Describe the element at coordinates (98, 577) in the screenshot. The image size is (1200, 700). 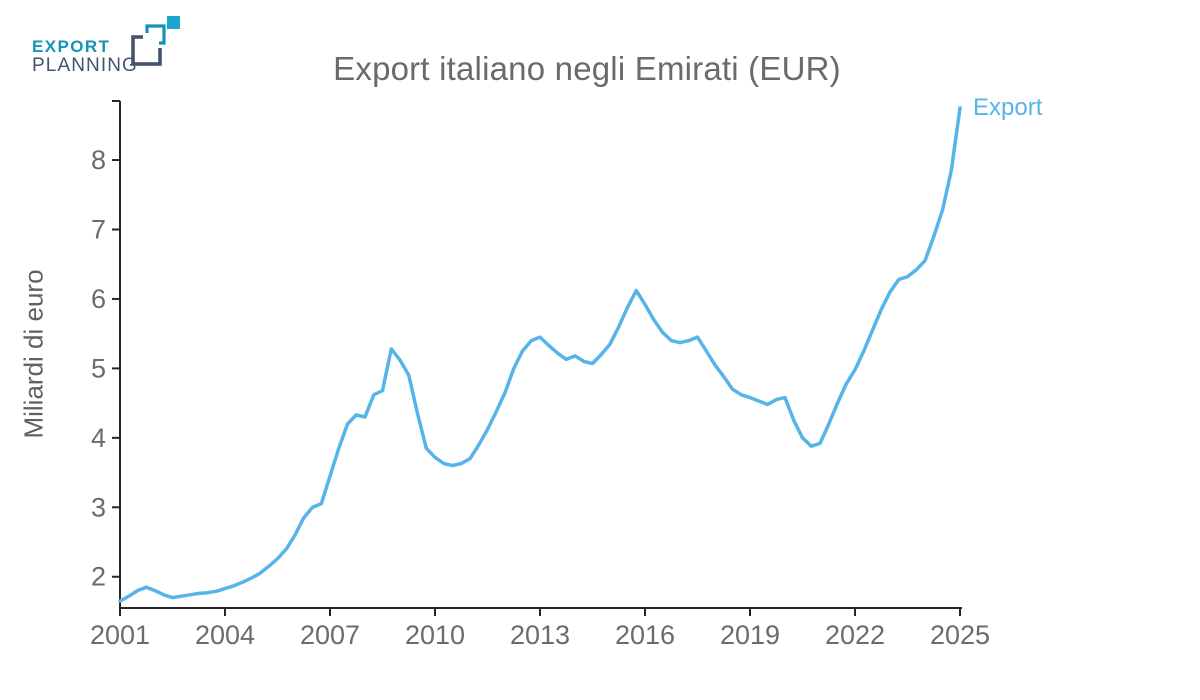
I see `y-tick-label: 2` at that location.